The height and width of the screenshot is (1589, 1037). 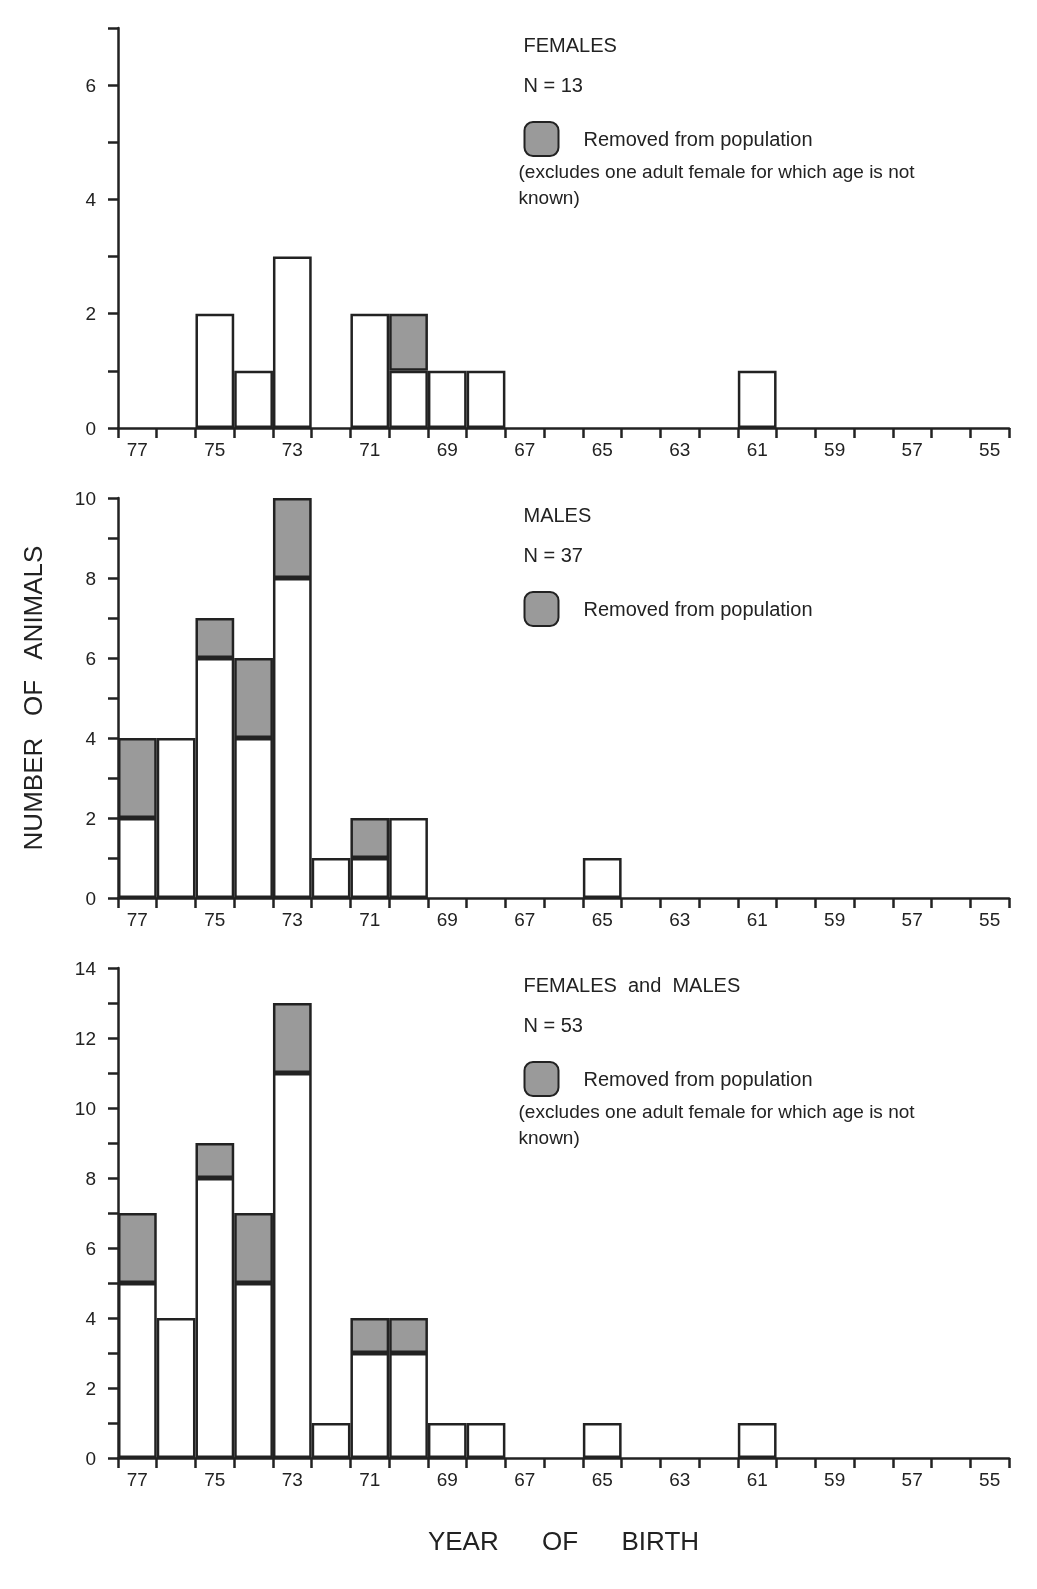 I want to click on y-tick-label: 14, so click(x=85, y=968).